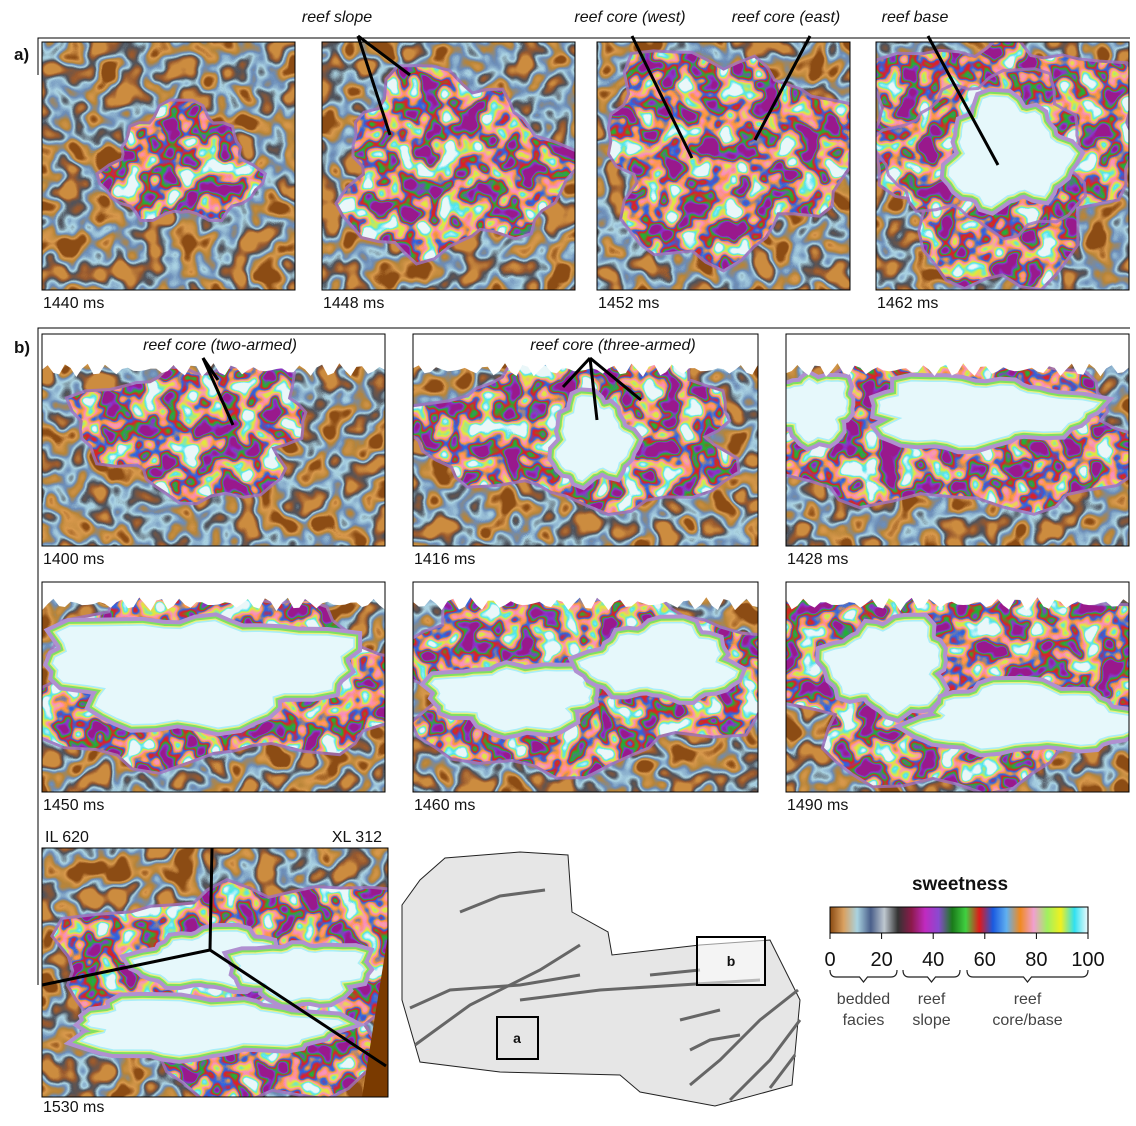  Describe the element at coordinates (444, 559) in the screenshot. I see `slice-time: 1416 ms` at that location.